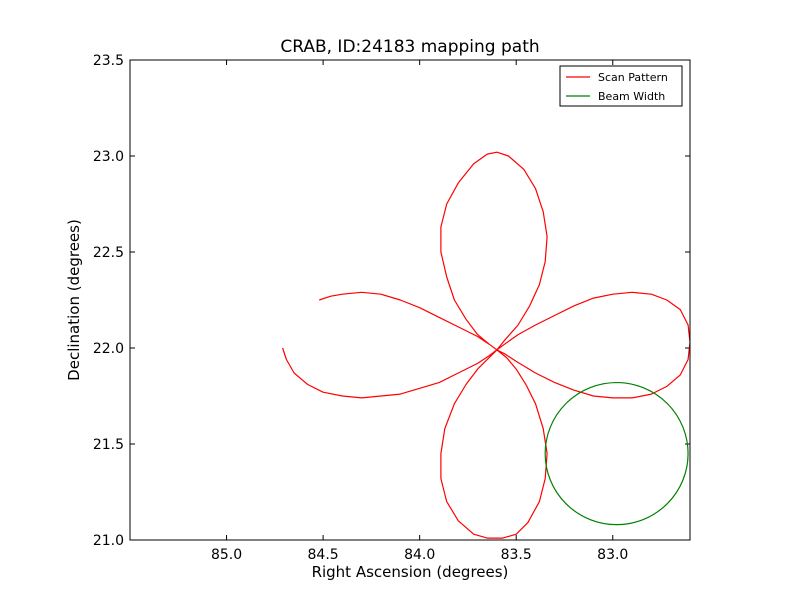 Image resolution: width=800 pixels, height=600 pixels. What do you see at coordinates (108, 61) in the screenshot?
I see `y-tick-label: 23.5` at bounding box center [108, 61].